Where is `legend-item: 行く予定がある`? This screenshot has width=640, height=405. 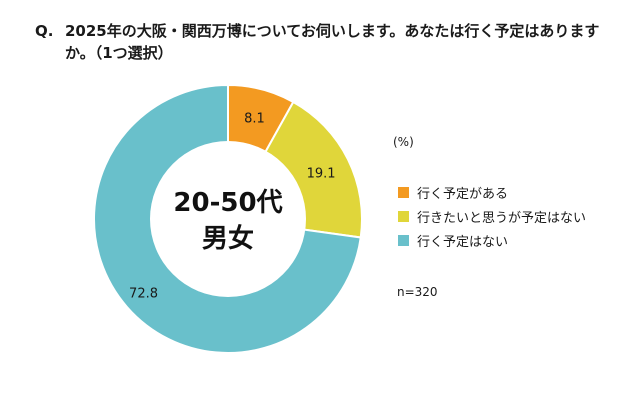
legend-item: 行く予定がある is located at coordinates (492, 192).